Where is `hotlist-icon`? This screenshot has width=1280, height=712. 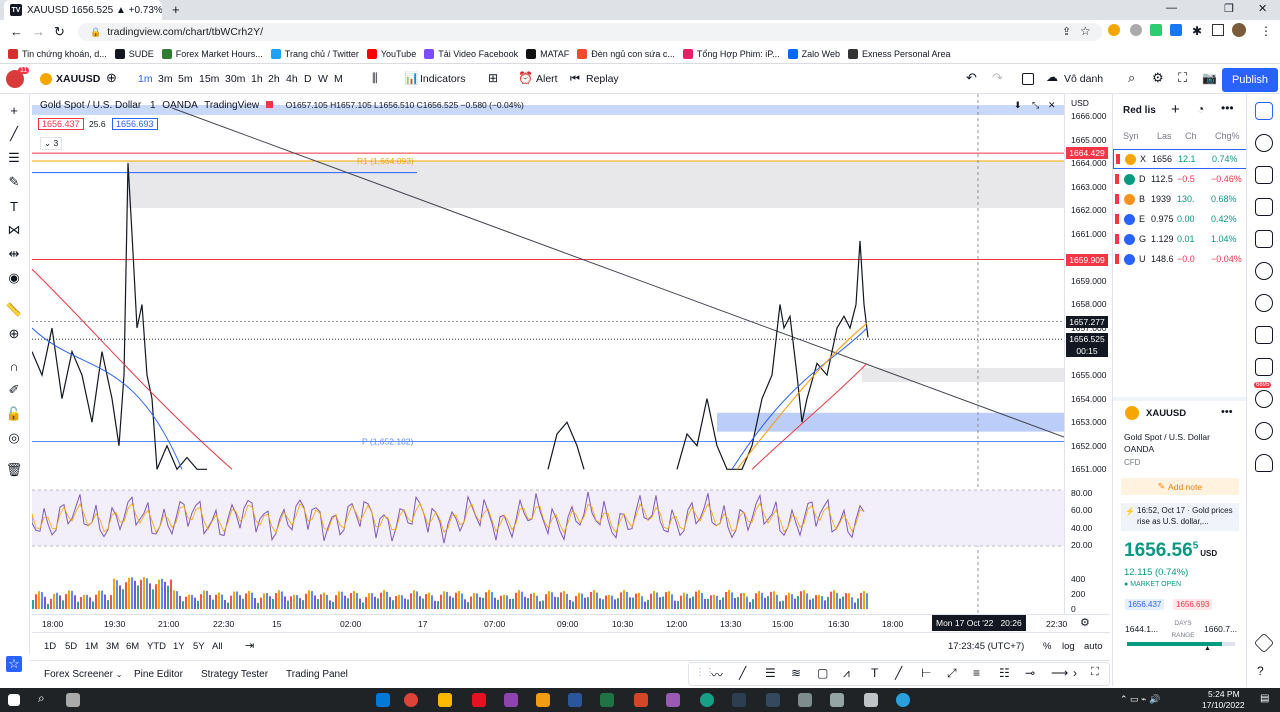
hotlist-icon is located at coordinates (1264, 207).